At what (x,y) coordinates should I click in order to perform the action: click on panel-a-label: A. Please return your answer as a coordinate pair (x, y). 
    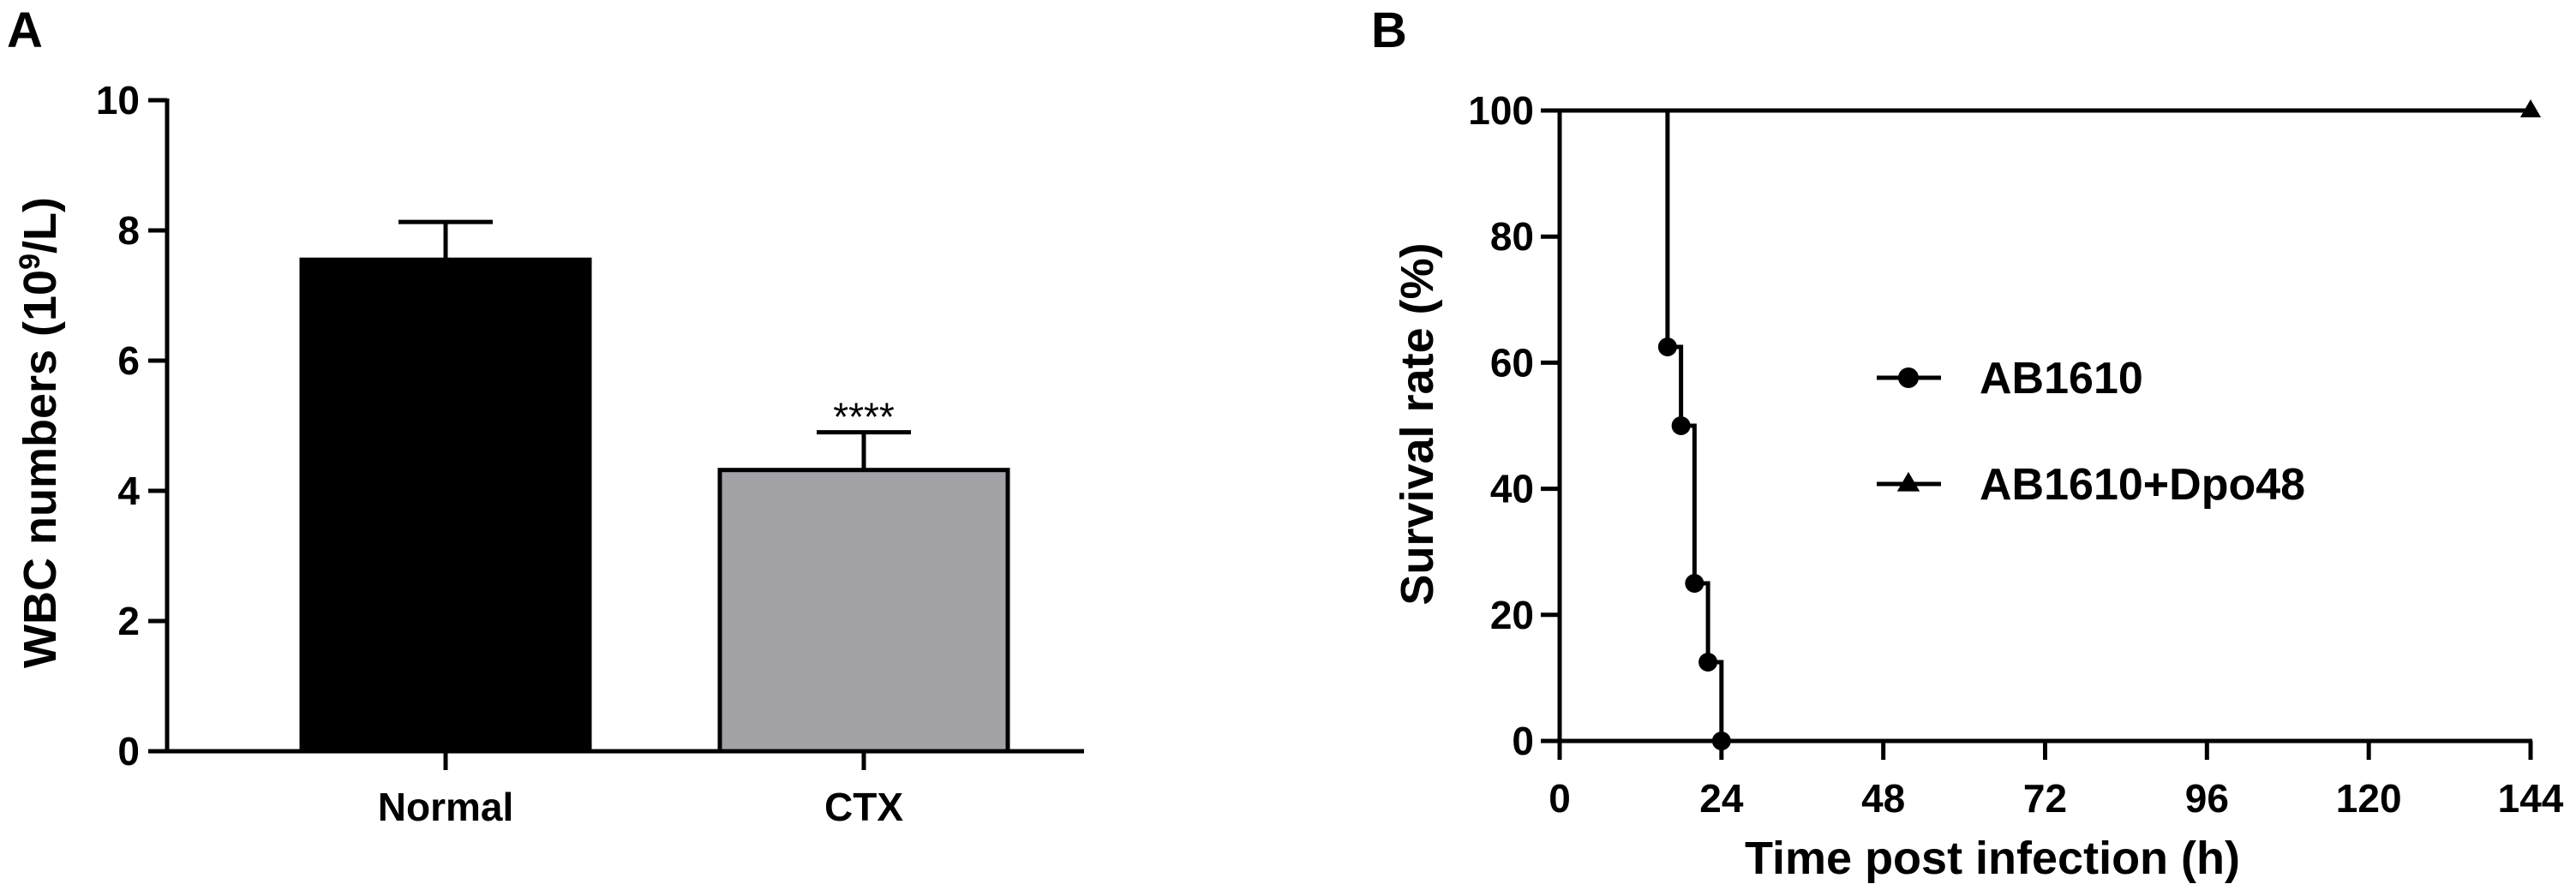
    Looking at the image, I should click on (25, 30).